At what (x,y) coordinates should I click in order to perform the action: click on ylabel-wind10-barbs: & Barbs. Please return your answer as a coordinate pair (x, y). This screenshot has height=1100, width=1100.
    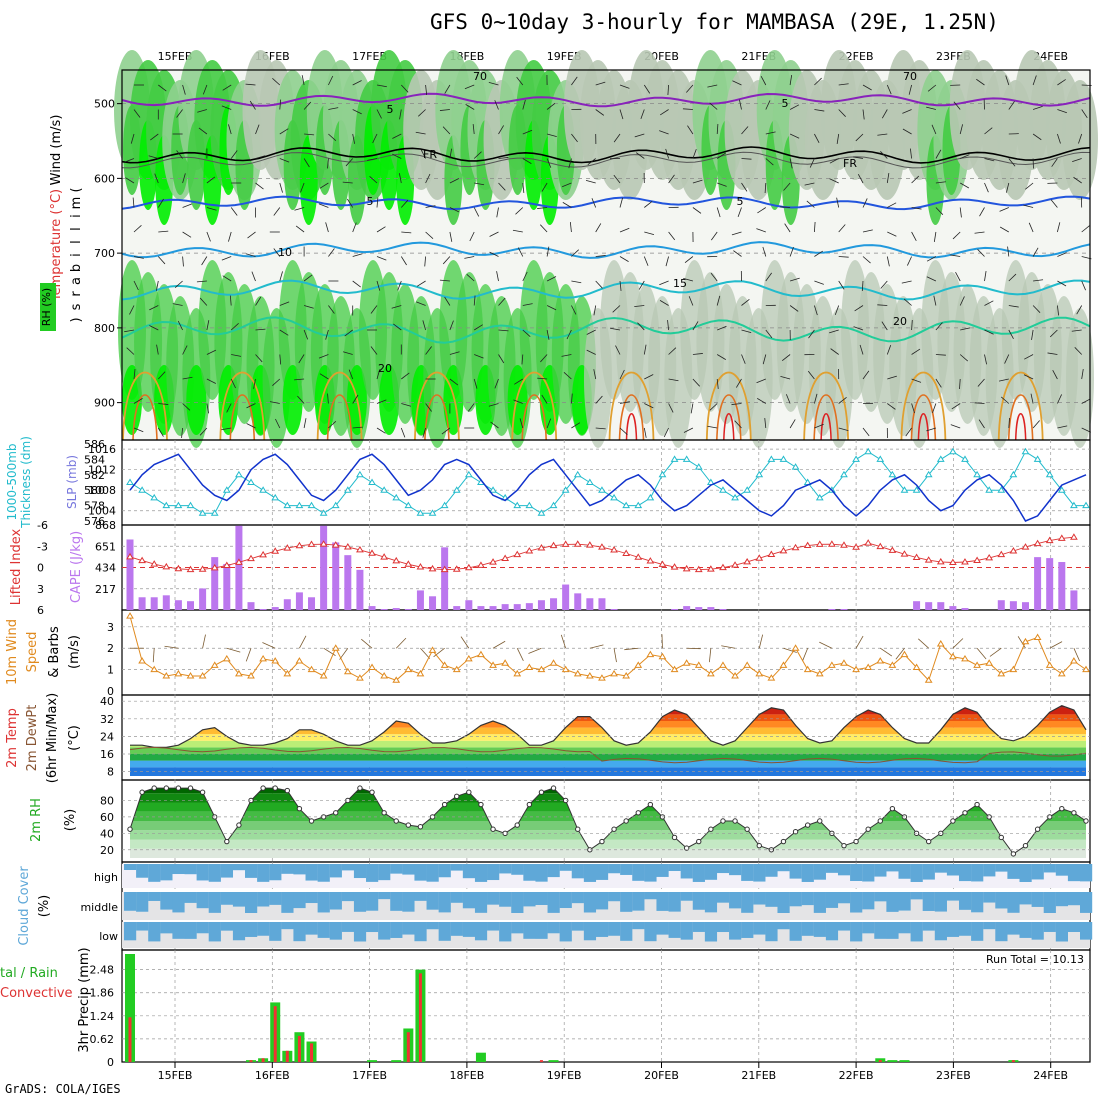
    Looking at the image, I should click on (54, 652).